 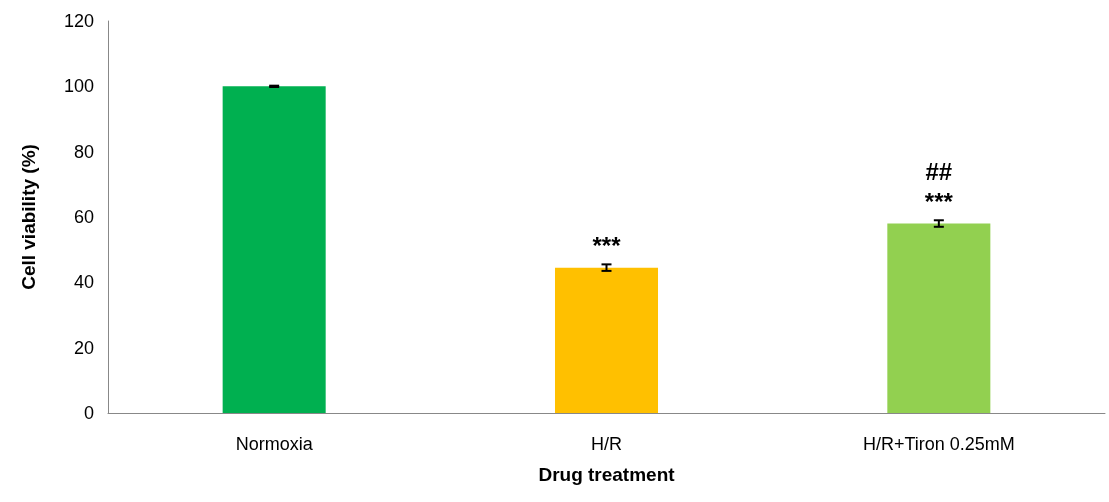 What do you see at coordinates (938, 444) in the screenshot?
I see `x-tick-label: H/R+Tiron 0.25mM` at bounding box center [938, 444].